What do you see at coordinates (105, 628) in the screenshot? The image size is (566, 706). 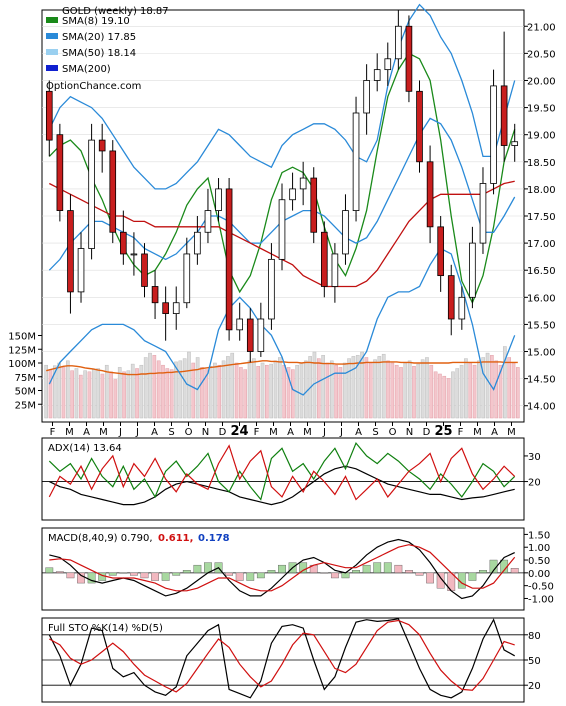 I see `stochastic-title: Full STO %K(14) %D(5)` at bounding box center [105, 628].